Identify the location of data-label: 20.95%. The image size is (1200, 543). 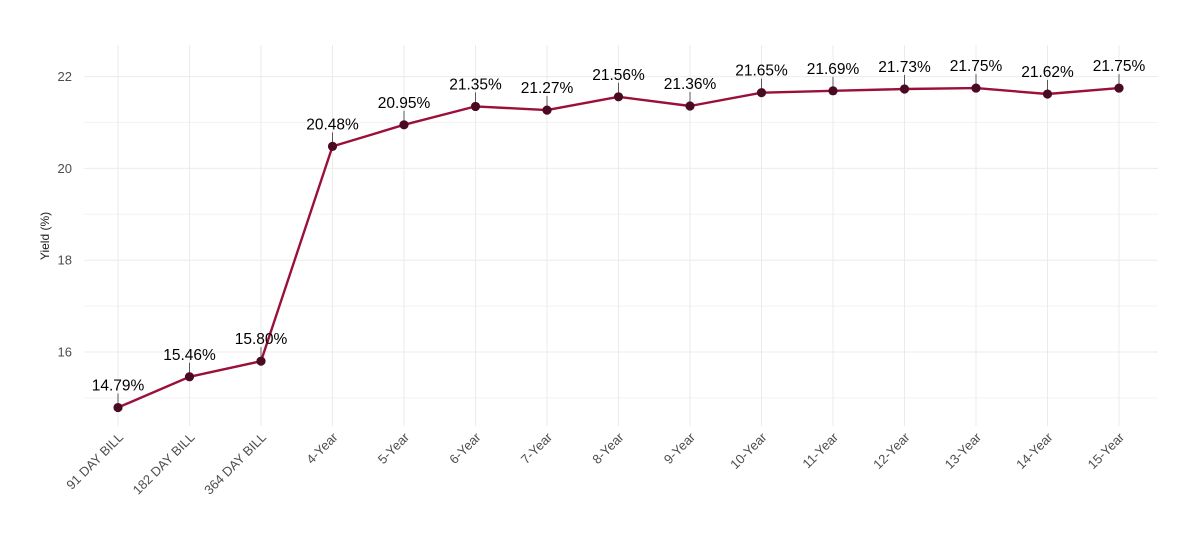
(404, 103).